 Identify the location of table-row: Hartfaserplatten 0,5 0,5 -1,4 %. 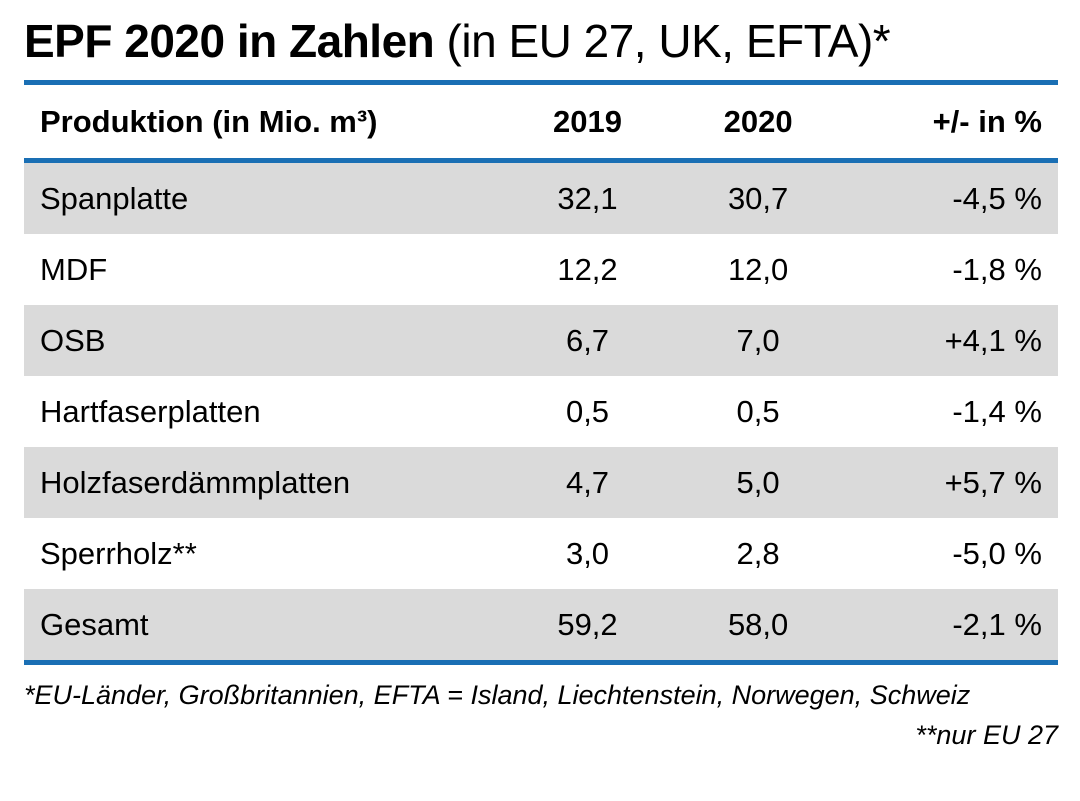
(541, 411).